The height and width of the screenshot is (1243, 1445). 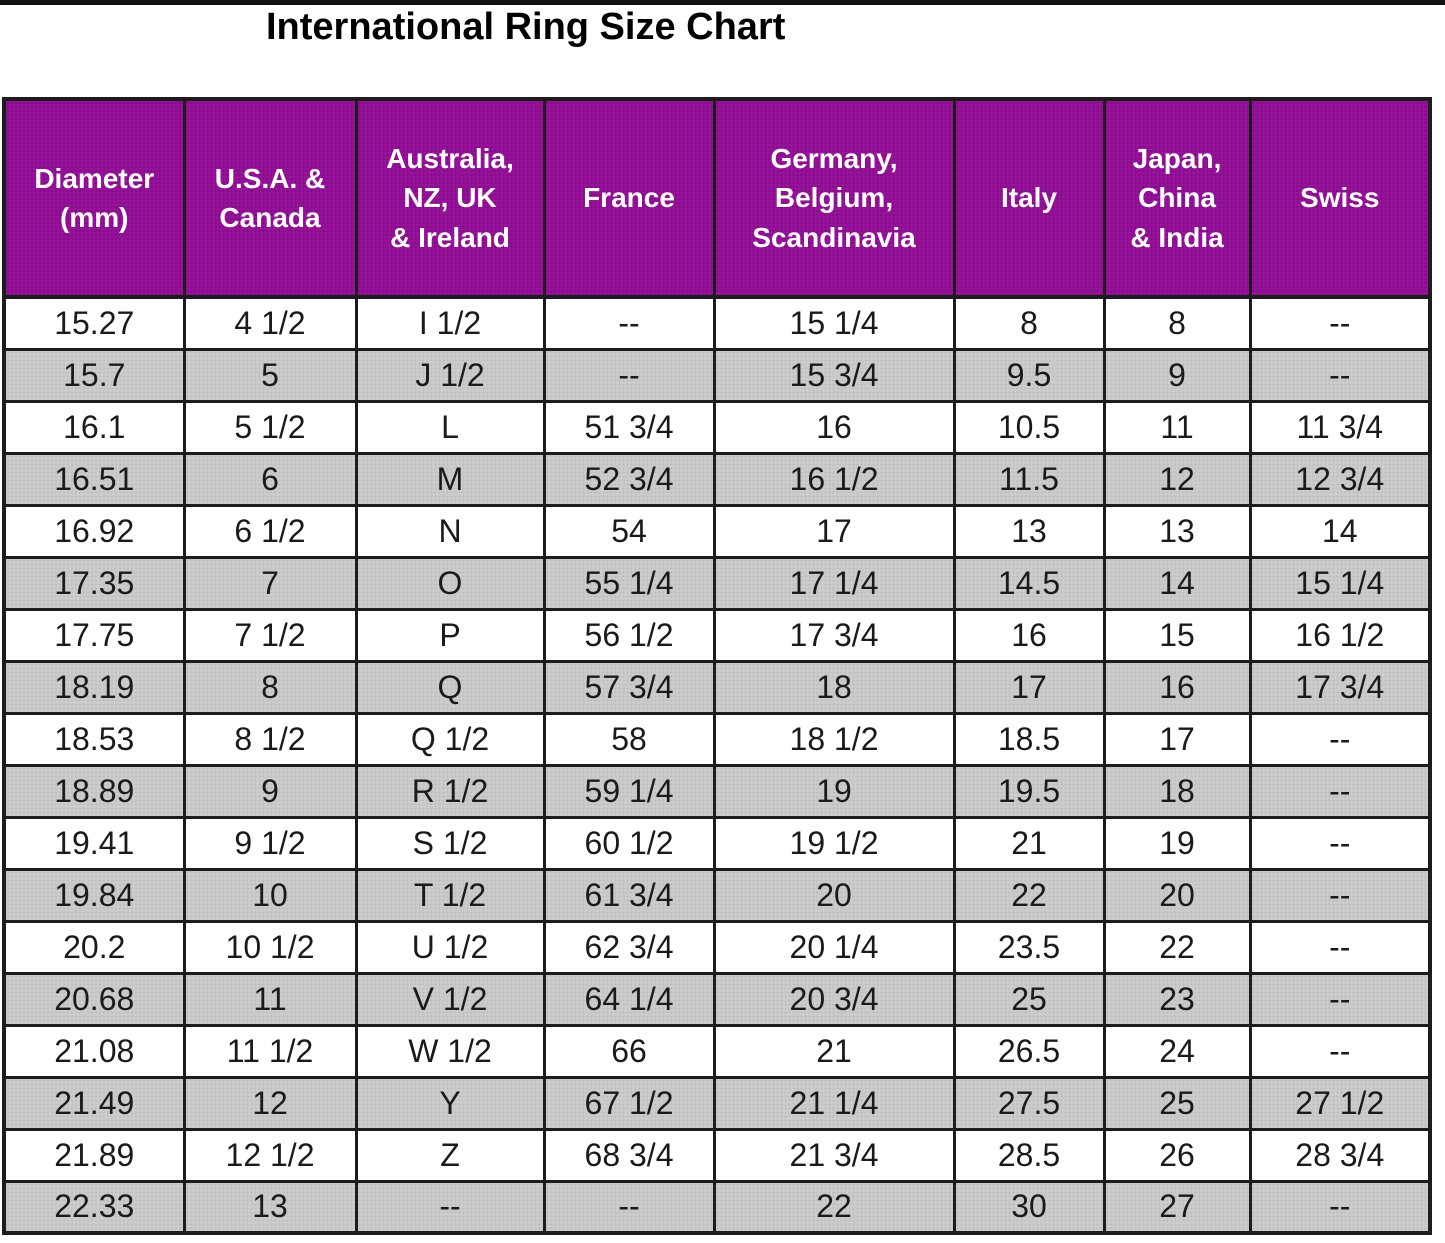 I want to click on table-cell: 27.5, so click(x=1029, y=1103).